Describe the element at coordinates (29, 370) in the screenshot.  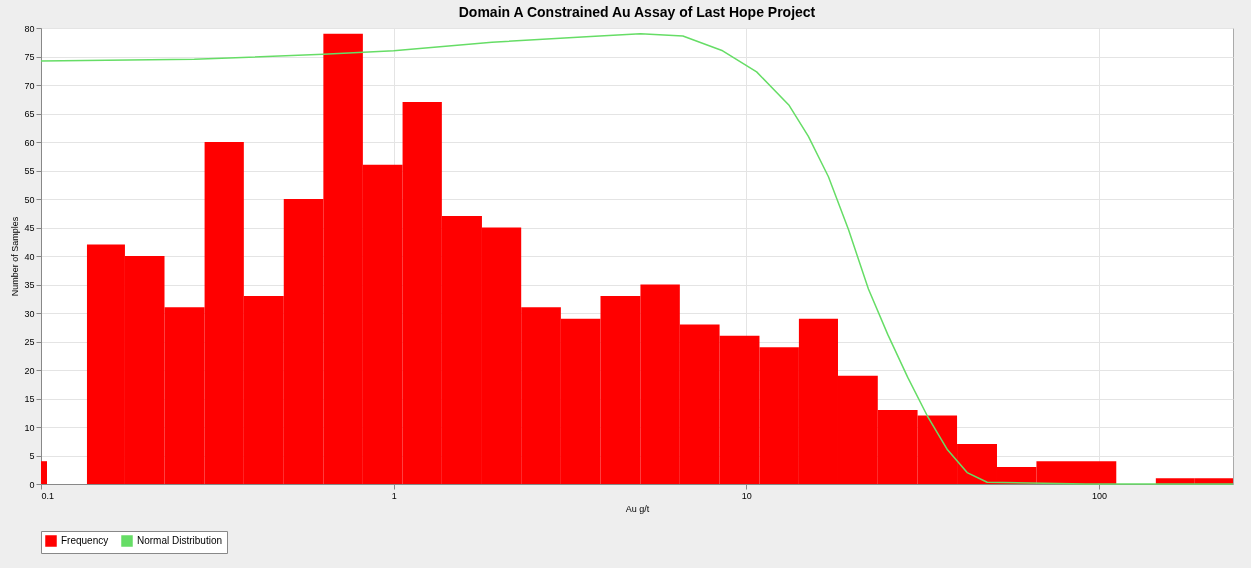
I see `y-tick-label: 20` at that location.